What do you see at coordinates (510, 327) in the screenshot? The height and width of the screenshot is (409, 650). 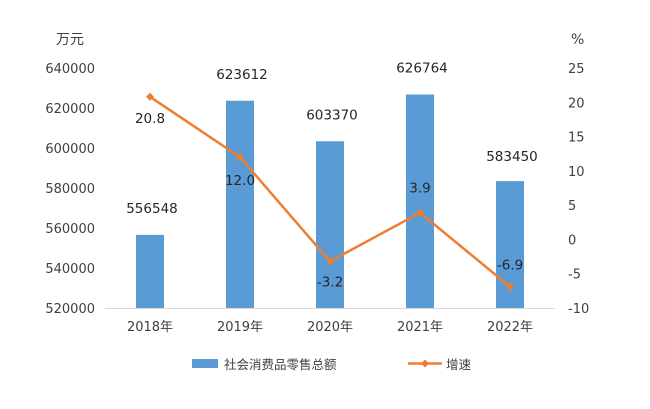 I see `x-tick-label: 2022年` at bounding box center [510, 327].